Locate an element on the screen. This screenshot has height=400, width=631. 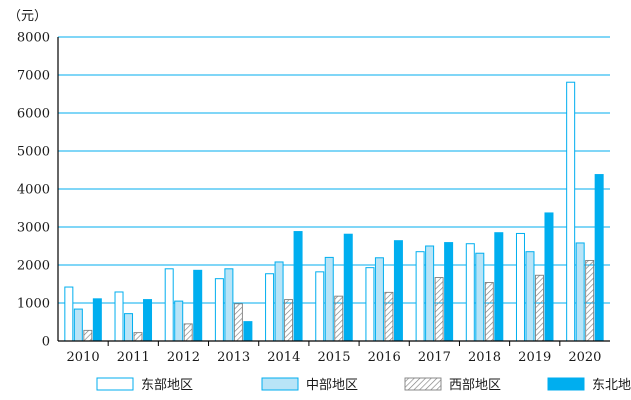
y-axis-label: （元） is located at coordinates (27, 16).